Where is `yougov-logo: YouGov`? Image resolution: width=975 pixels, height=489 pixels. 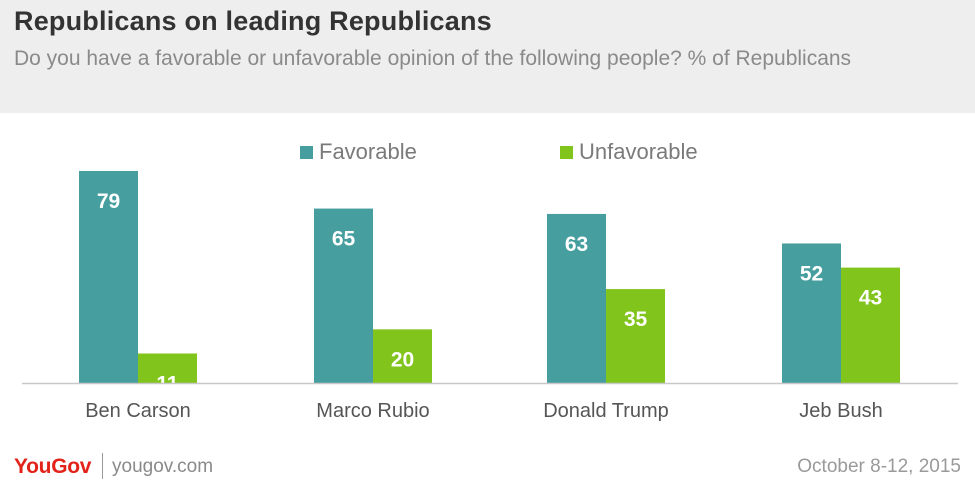
yougov-logo: YouGov is located at coordinates (53, 466).